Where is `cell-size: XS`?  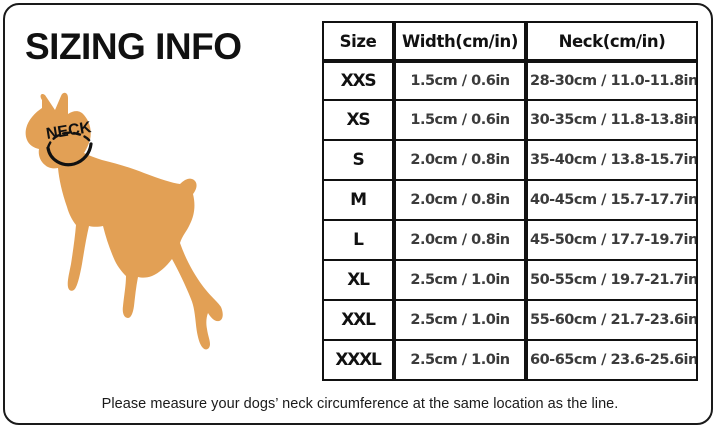 cell-size: XS is located at coordinates (358, 121).